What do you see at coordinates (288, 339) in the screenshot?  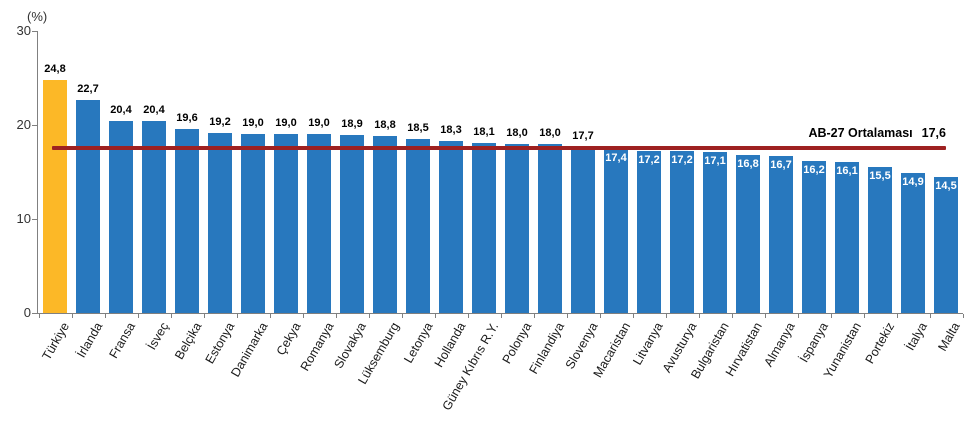 I see `category-label: Çekya` at bounding box center [288, 339].